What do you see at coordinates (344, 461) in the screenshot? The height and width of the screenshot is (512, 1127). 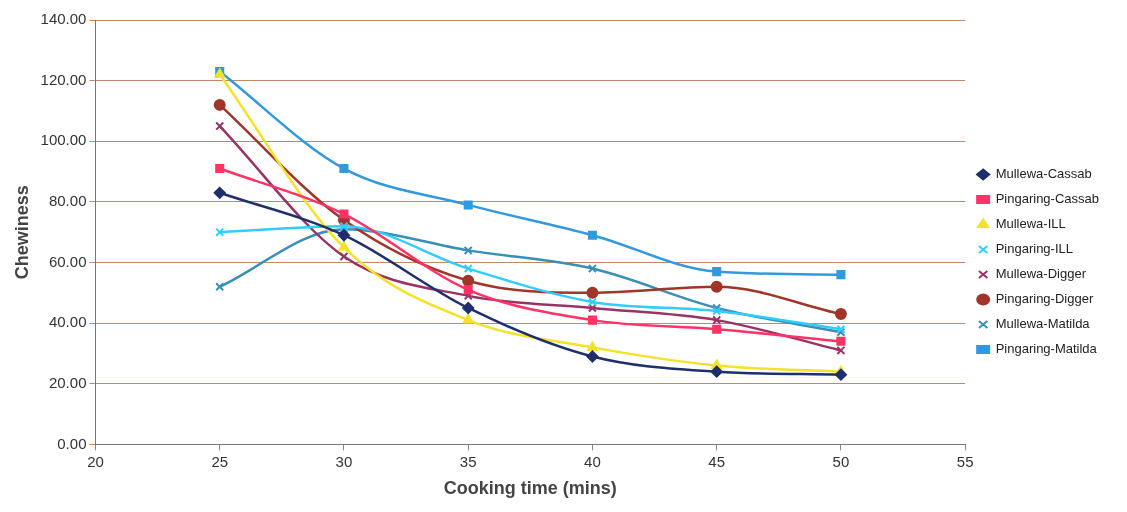 I see `x-tick-label: 30` at bounding box center [344, 461].